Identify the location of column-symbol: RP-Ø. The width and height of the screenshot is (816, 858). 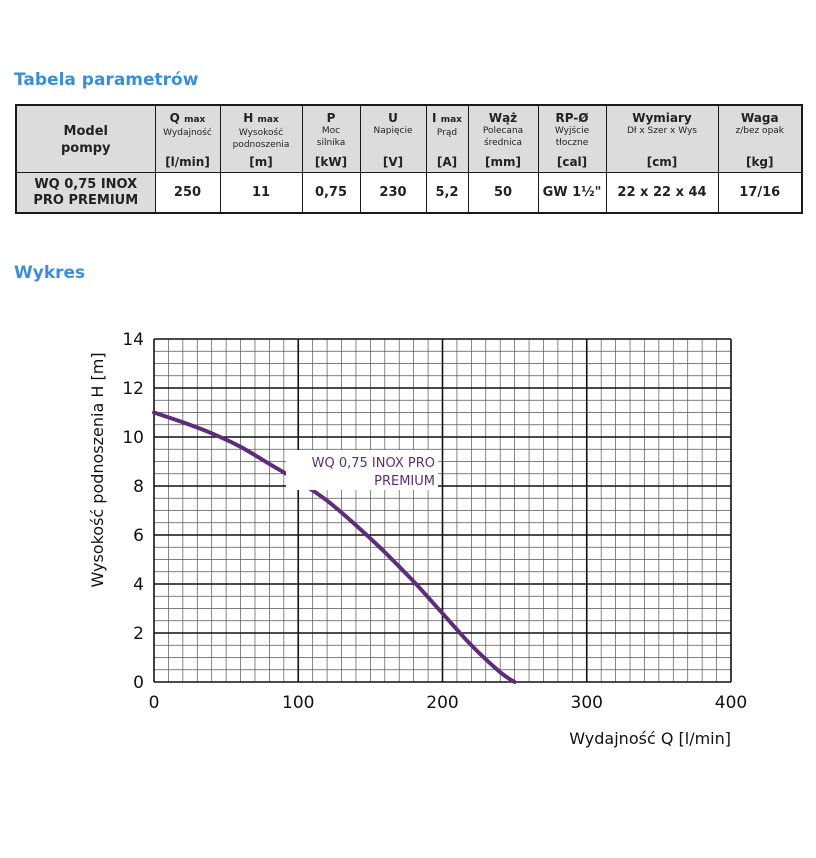
(572, 118).